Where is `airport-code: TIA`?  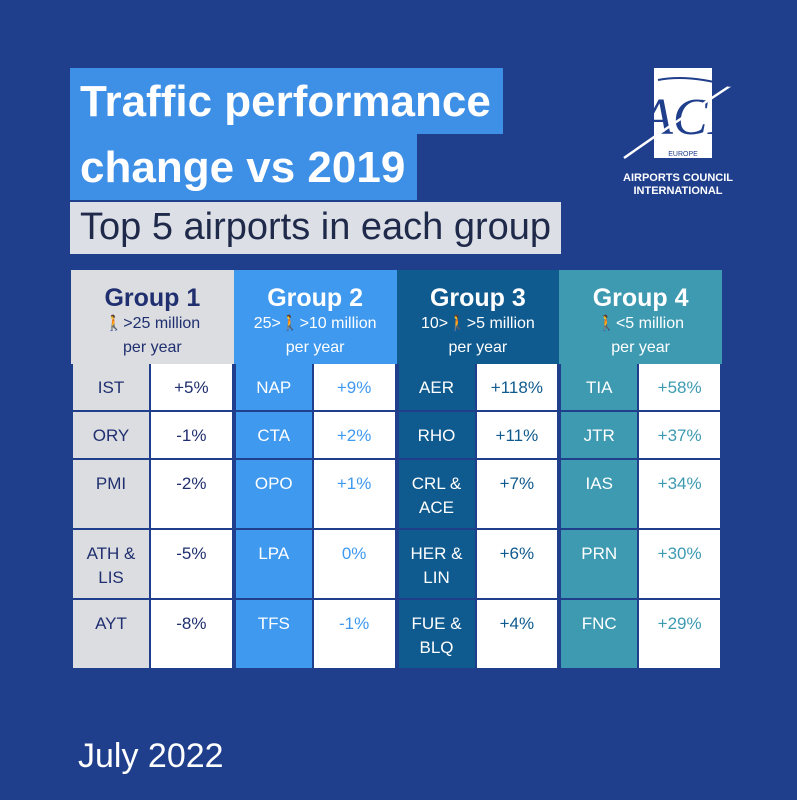
airport-code: TIA is located at coordinates (599, 388).